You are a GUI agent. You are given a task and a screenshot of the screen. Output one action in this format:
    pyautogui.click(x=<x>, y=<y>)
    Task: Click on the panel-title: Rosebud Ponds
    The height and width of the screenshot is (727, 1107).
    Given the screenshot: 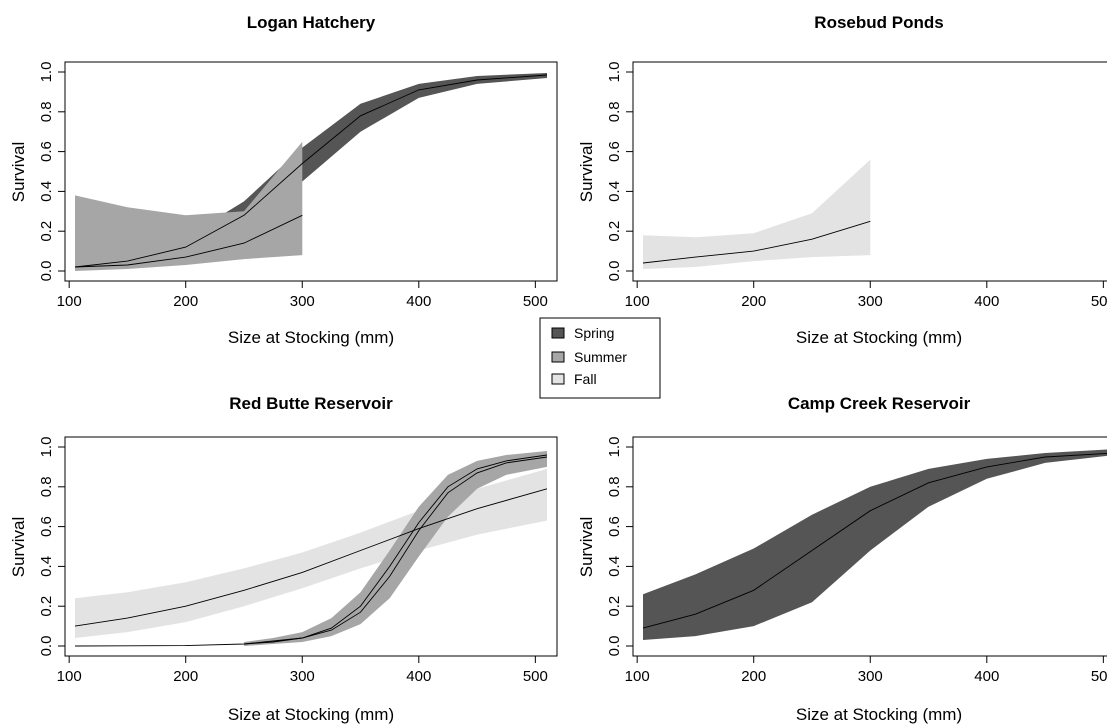 What is the action you would take?
    pyautogui.click(x=878, y=22)
    